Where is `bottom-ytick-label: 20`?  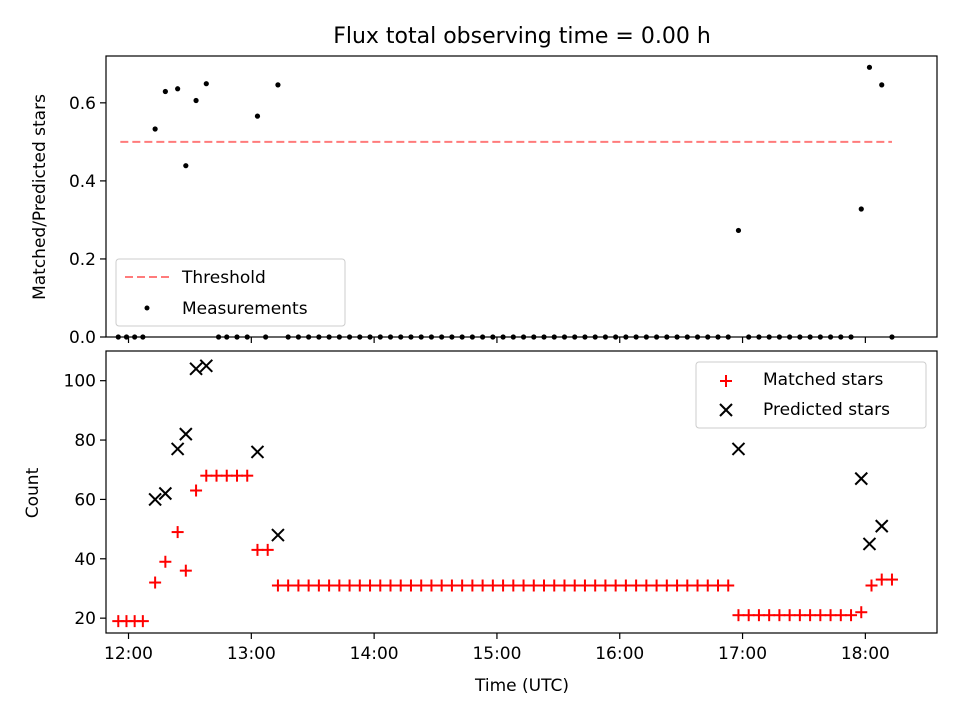
bottom-ytick-label: 20 is located at coordinates (85, 619).